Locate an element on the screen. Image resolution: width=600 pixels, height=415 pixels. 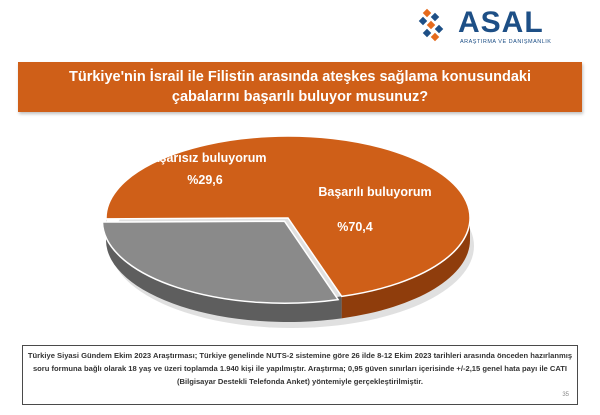
slice-value-1: %29,6 is located at coordinates (204, 180).